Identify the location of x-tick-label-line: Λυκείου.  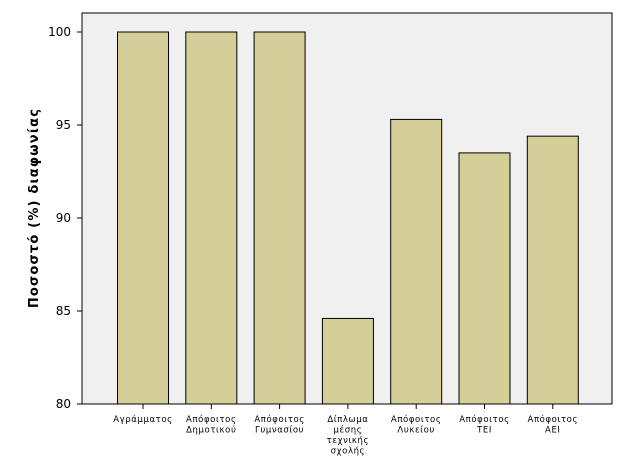
(416, 431).